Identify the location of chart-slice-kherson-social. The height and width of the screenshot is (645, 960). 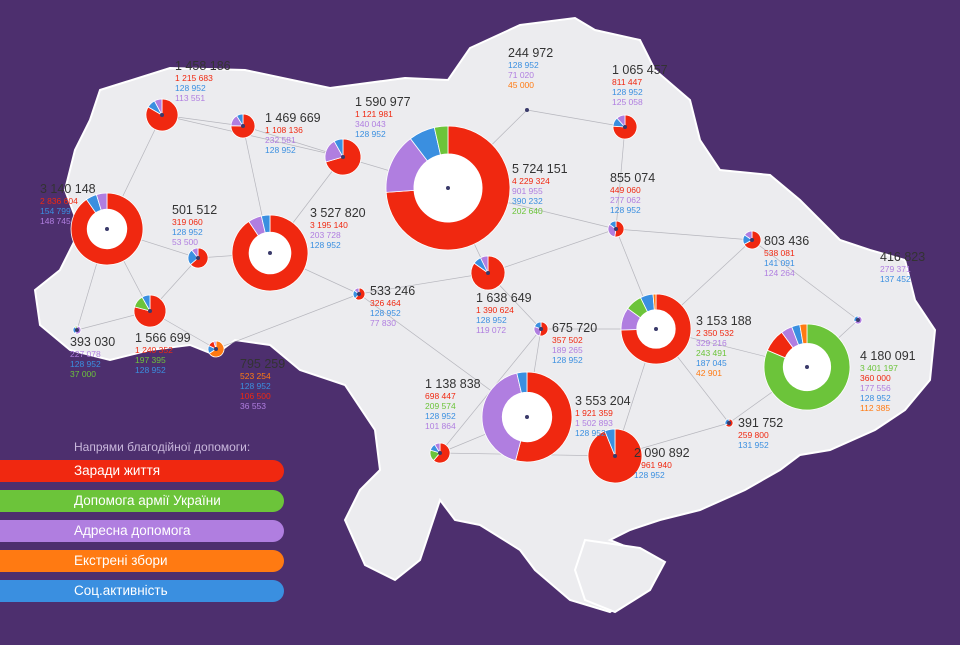
(610, 442).